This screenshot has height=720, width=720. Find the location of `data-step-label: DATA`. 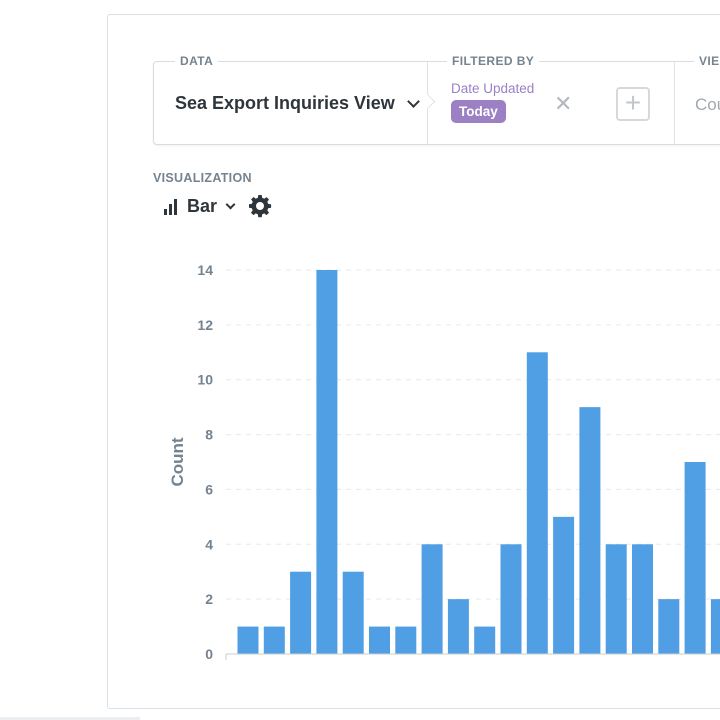

data-step-label: DATA is located at coordinates (197, 61).